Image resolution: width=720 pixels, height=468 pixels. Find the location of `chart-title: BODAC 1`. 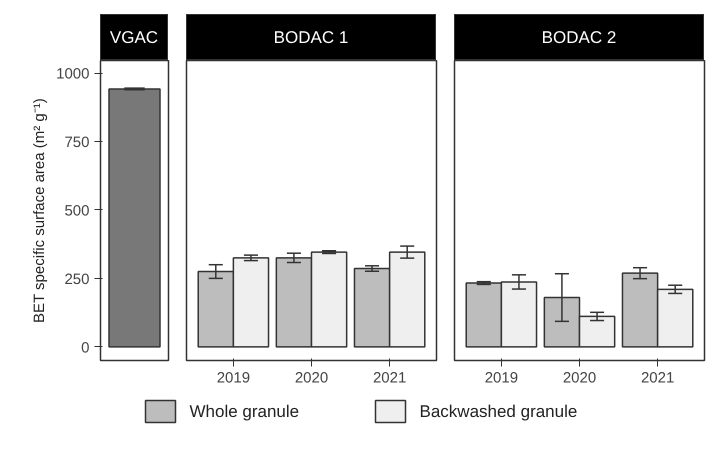

chart-title: BODAC 1 is located at coordinates (311, 38).